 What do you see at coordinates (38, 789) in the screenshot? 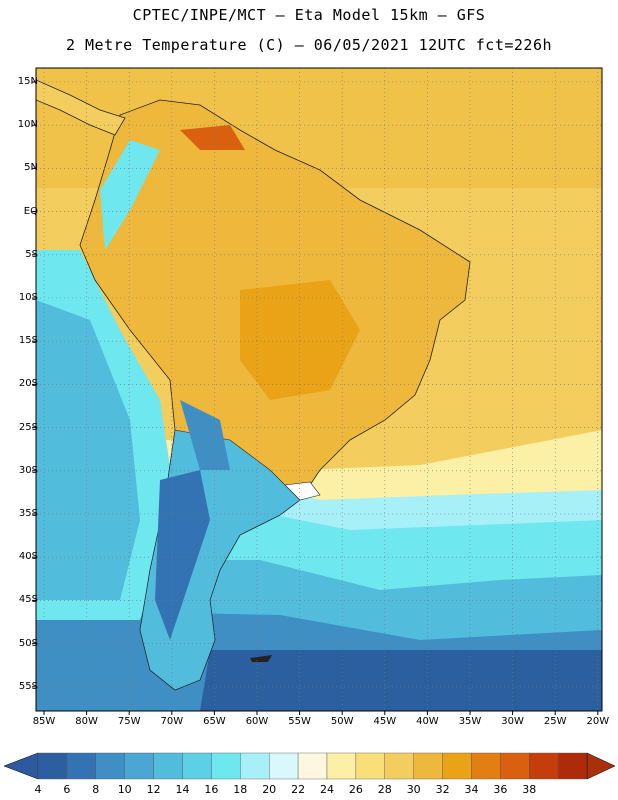
I see `colorbar-tick-label: 4` at bounding box center [38, 789].